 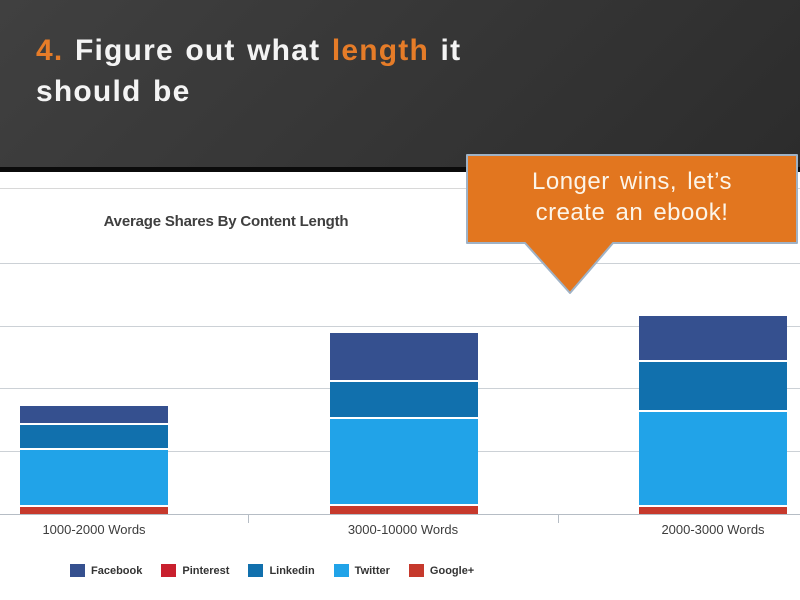 I want to click on slide-title-line2: should be, so click(x=113, y=91).